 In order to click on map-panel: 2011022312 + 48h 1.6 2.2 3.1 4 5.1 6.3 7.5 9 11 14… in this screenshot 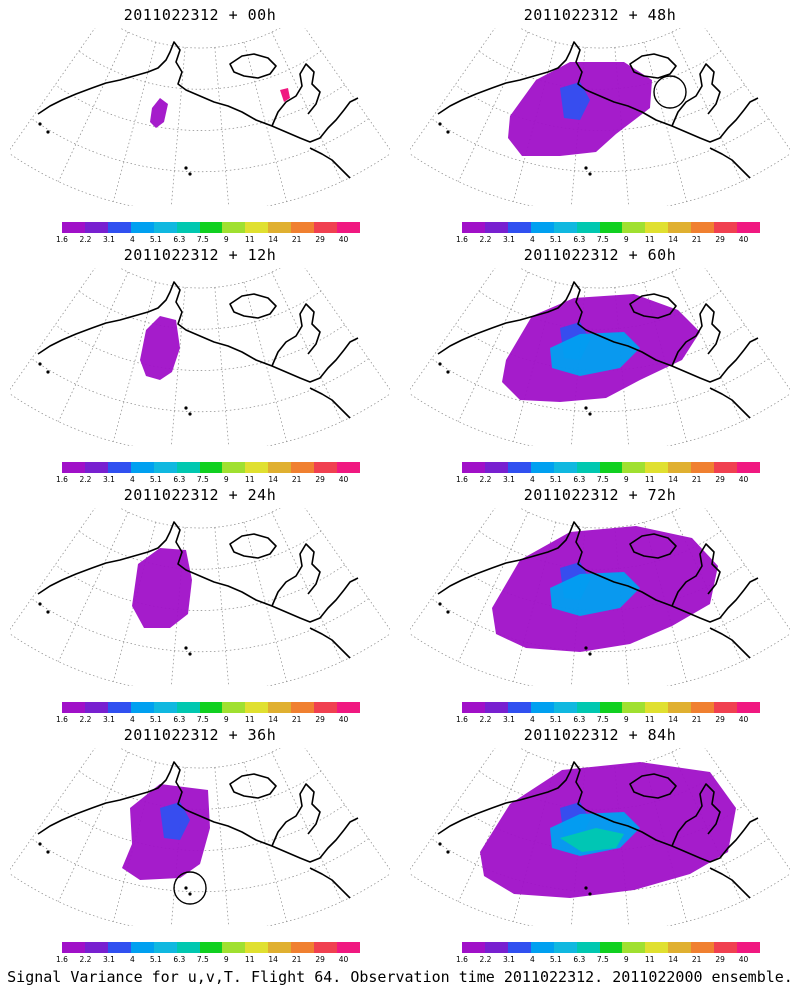, I will do `click(600, 122)`.